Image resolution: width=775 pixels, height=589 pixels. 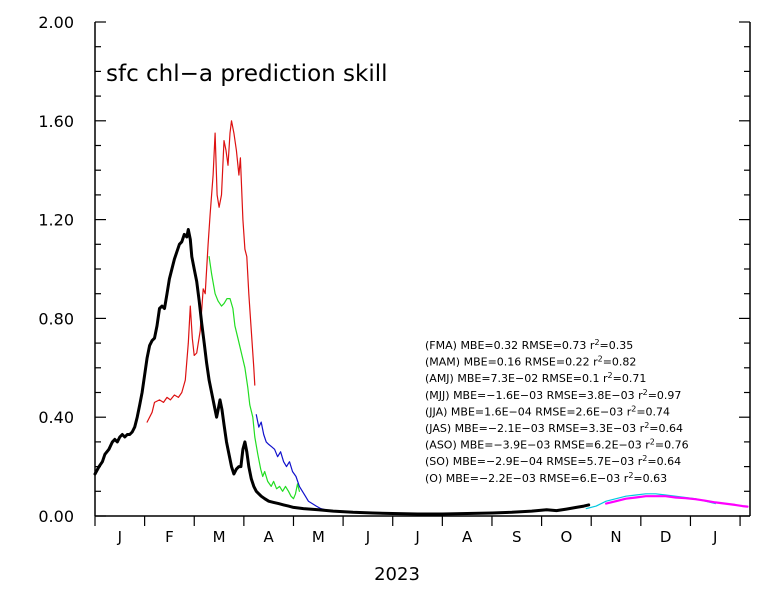 I want to click on stat-value: RMSE=6.2E−03, so click(x=599, y=445).